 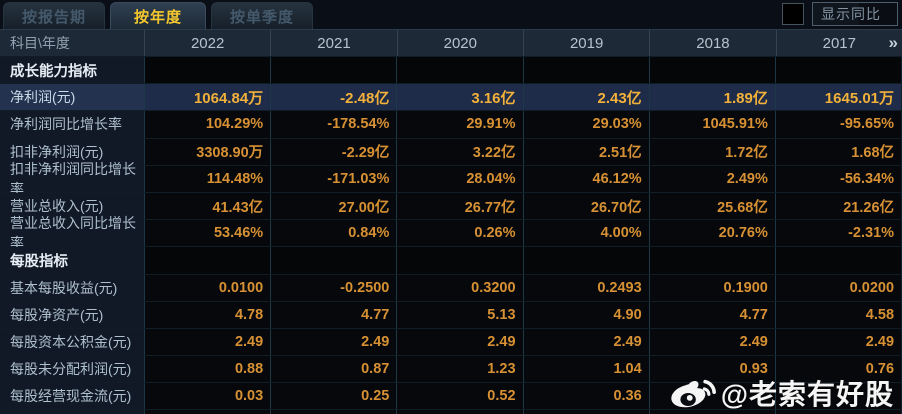 I want to click on row-label: 成长能力指标, so click(x=72, y=70).